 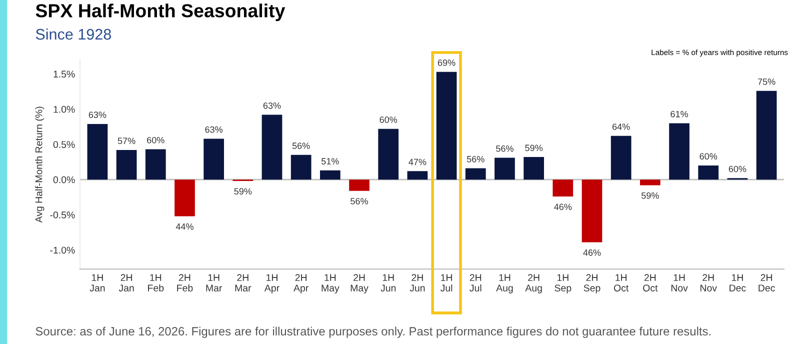 I want to click on x-tick-label: 2H Jul, so click(x=476, y=283).